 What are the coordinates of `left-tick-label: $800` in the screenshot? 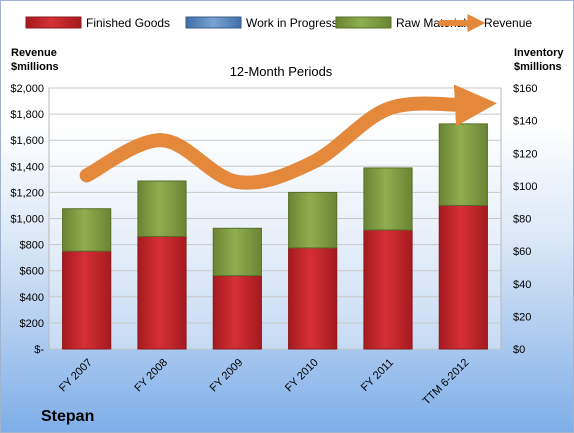 It's located at (32, 246).